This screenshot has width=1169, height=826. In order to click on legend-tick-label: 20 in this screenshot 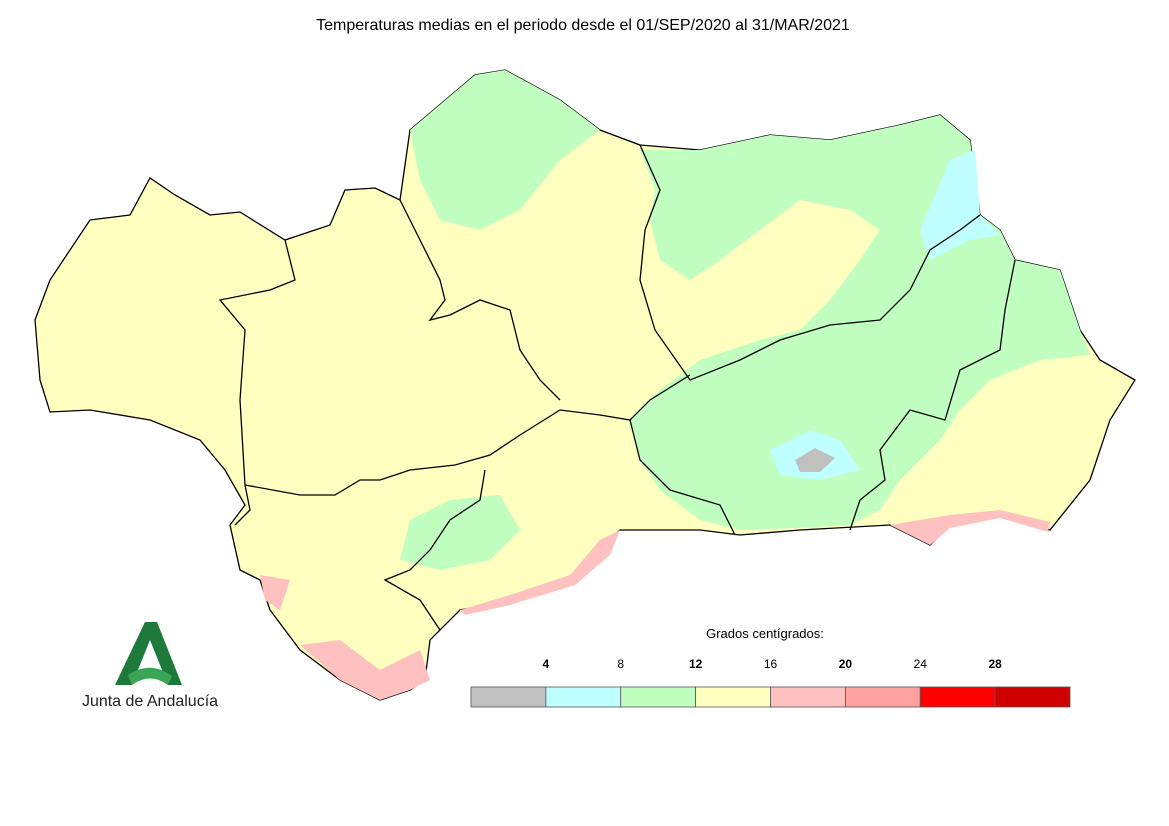, I will do `click(846, 664)`.